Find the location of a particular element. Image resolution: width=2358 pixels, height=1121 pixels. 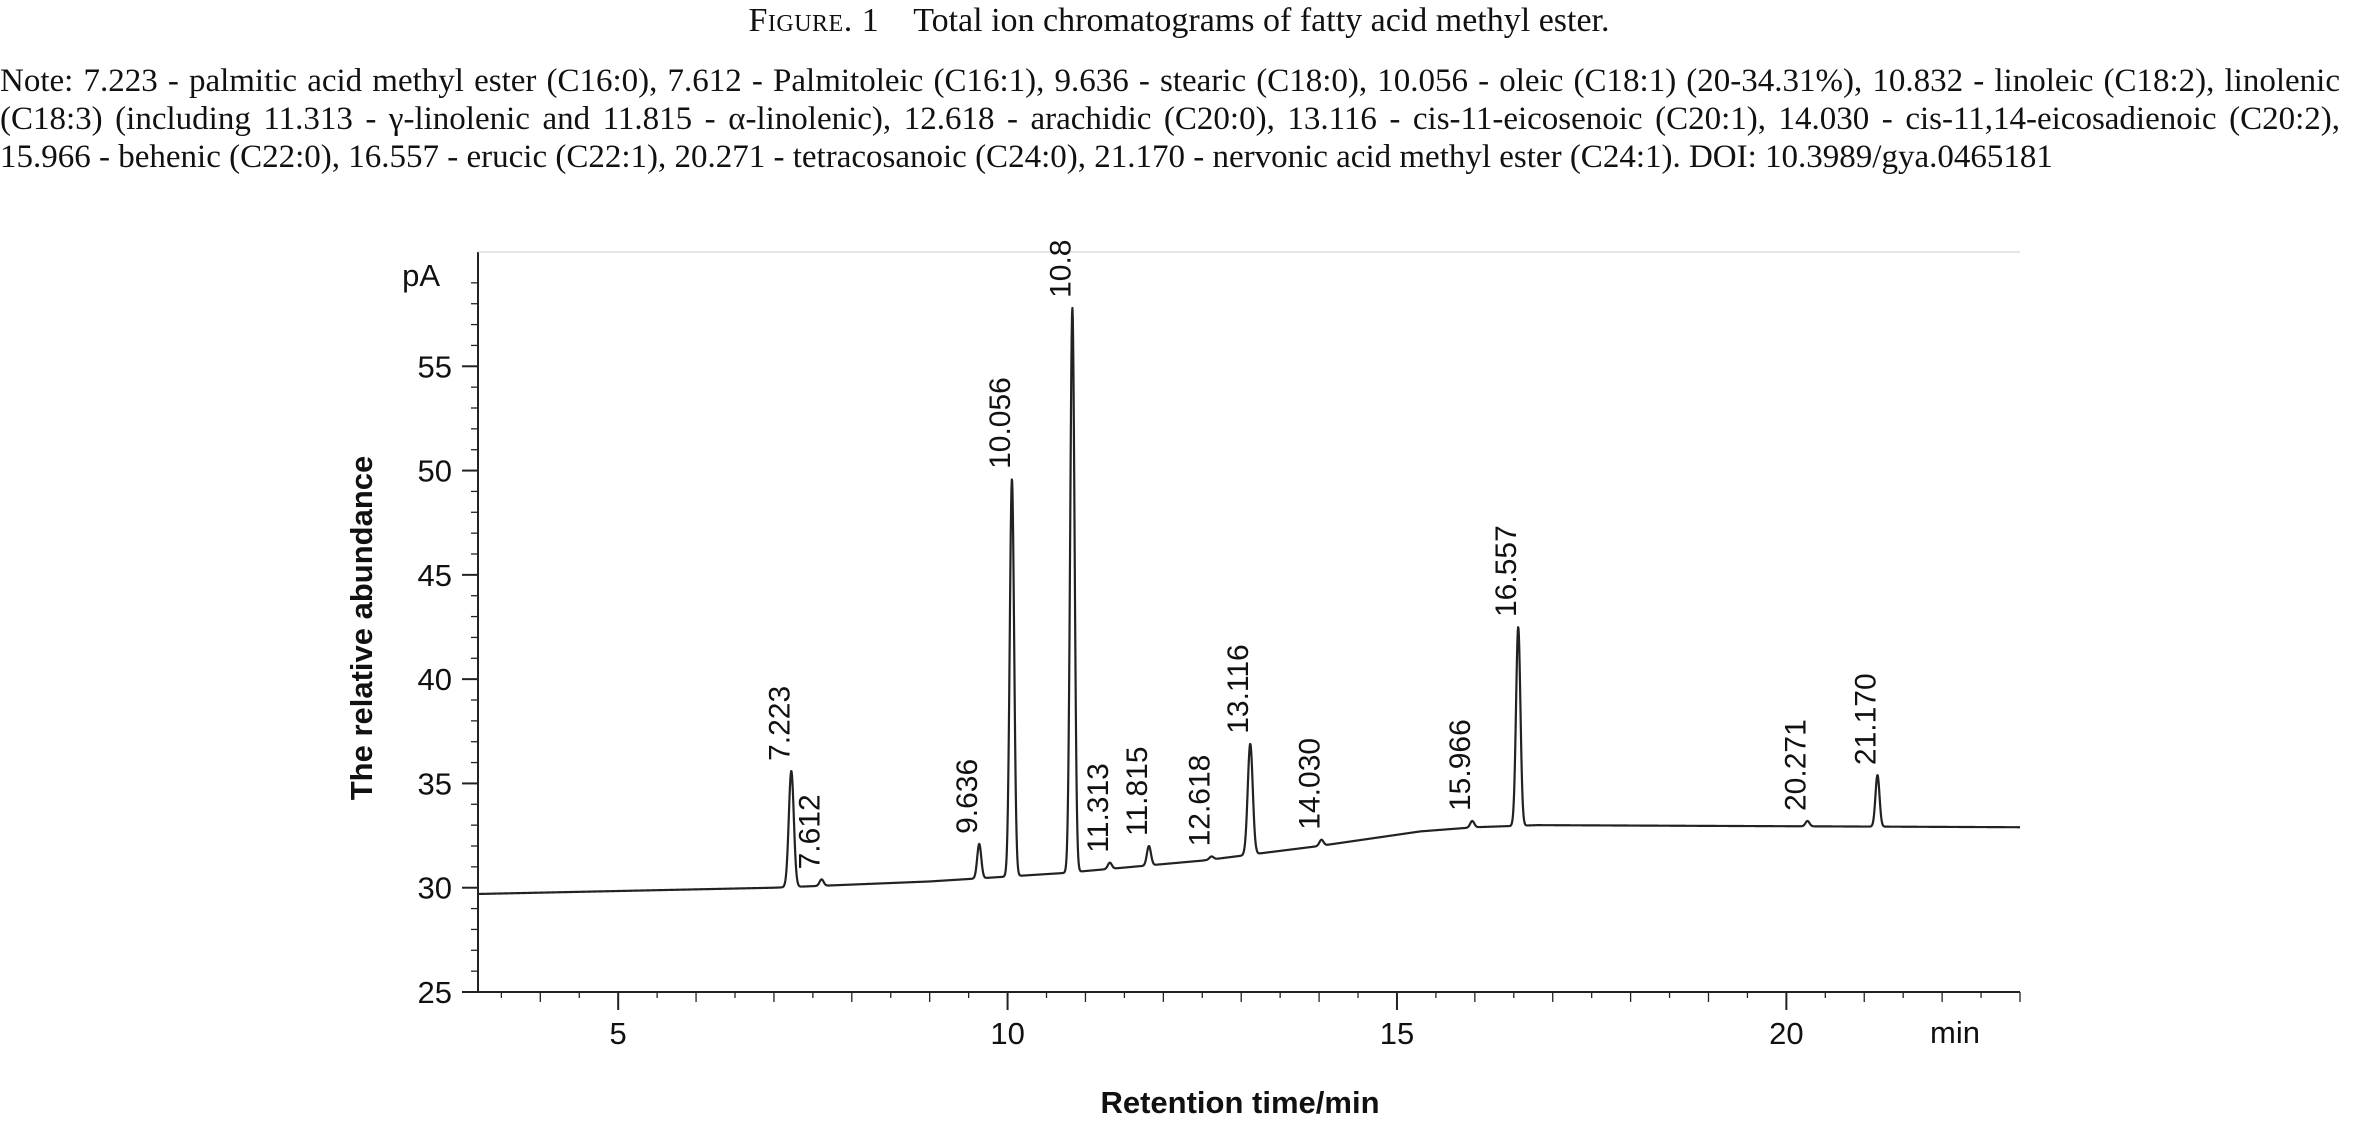

peak-label: 7.223 is located at coordinates (779, 723).